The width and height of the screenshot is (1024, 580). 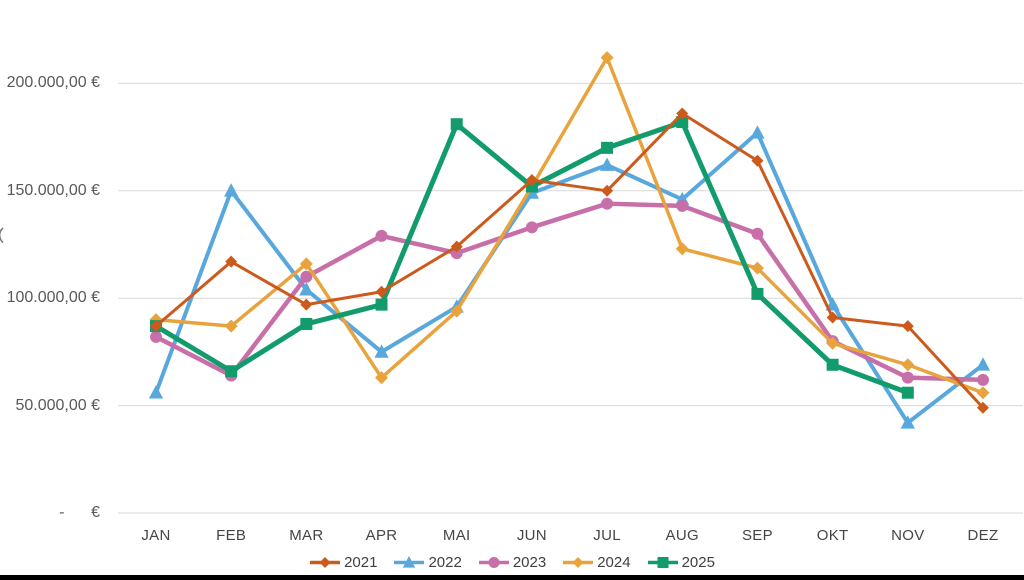 What do you see at coordinates (343, 562) in the screenshot?
I see `legend-item-2021: 2021` at bounding box center [343, 562].